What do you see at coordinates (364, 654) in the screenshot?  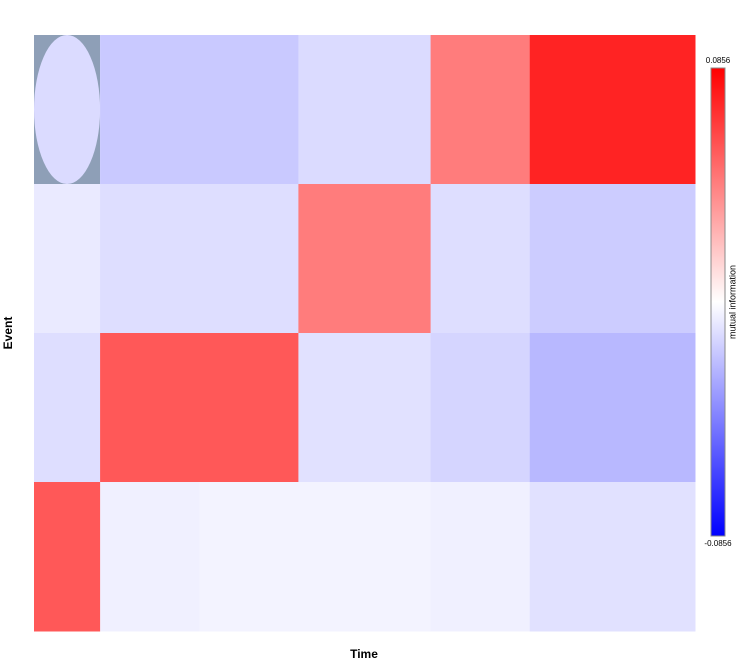 I see `x-axis-label: Time` at bounding box center [364, 654].